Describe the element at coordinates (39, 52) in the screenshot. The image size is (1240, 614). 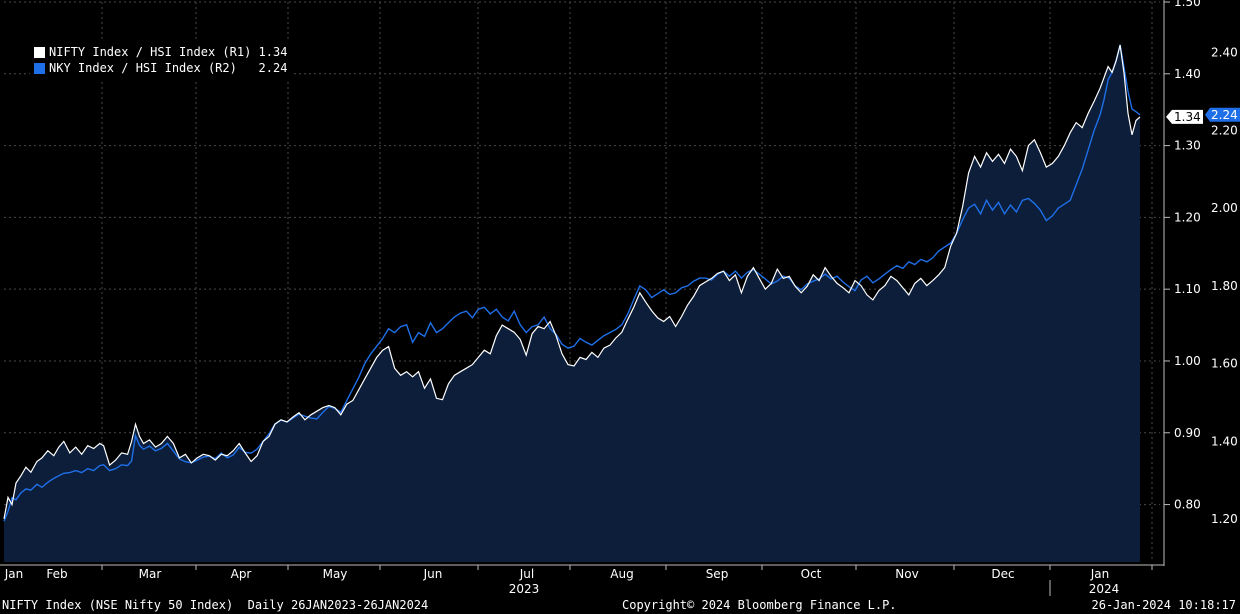
I see `legend-swatch-white` at that location.